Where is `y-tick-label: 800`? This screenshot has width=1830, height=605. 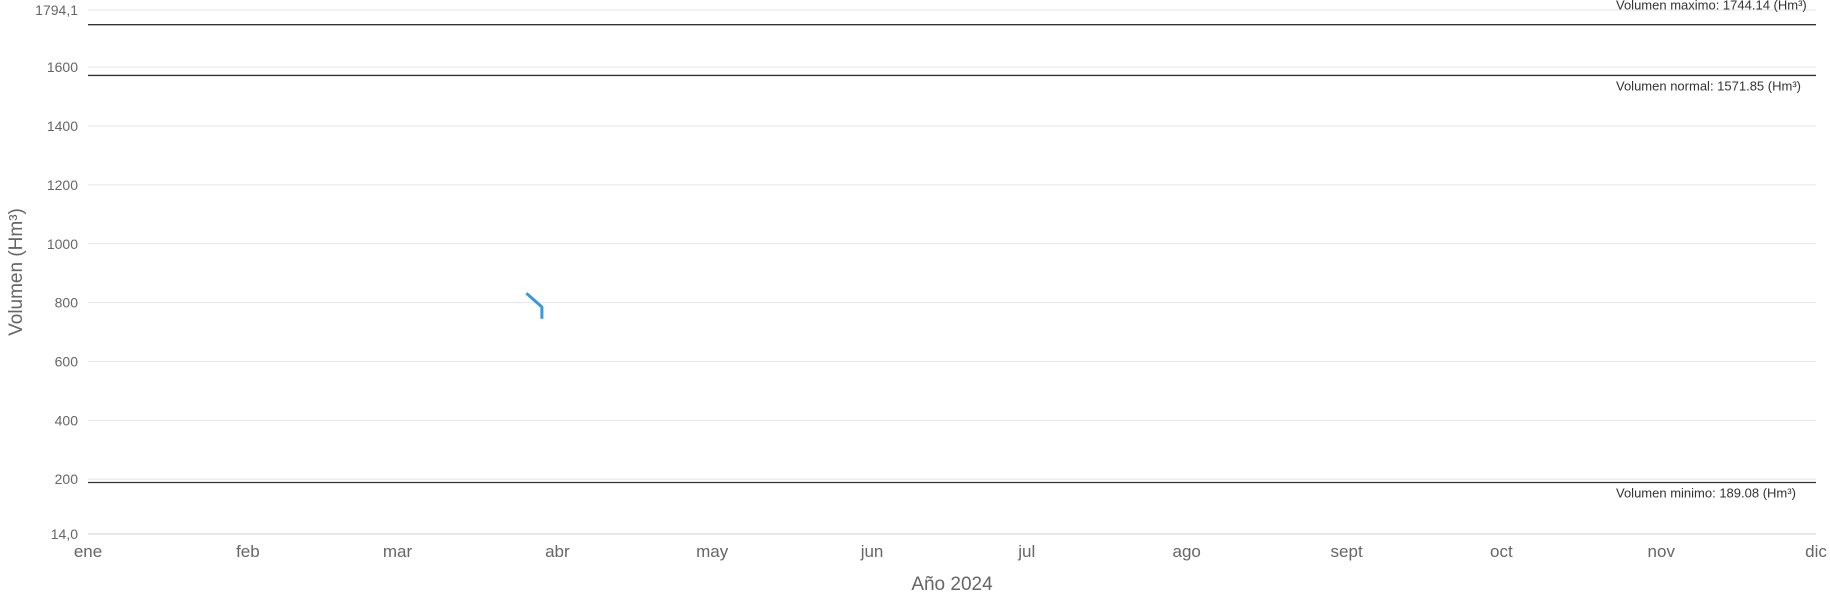 y-tick-label: 800 is located at coordinates (67, 303).